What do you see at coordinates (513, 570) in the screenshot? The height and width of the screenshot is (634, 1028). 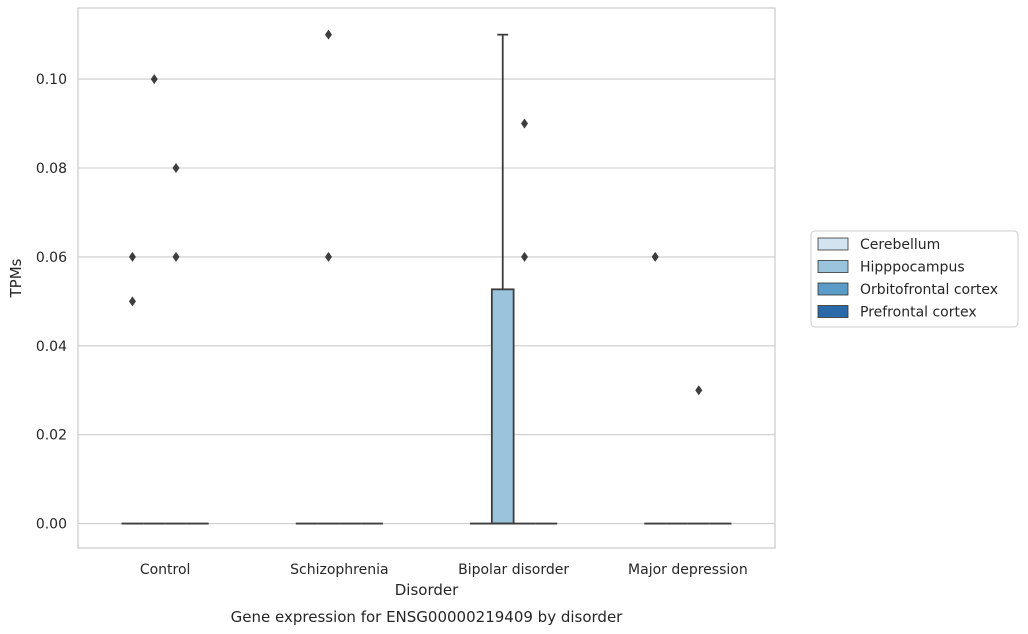 I see `x-tick-label: Bipolar disorder` at bounding box center [513, 570].